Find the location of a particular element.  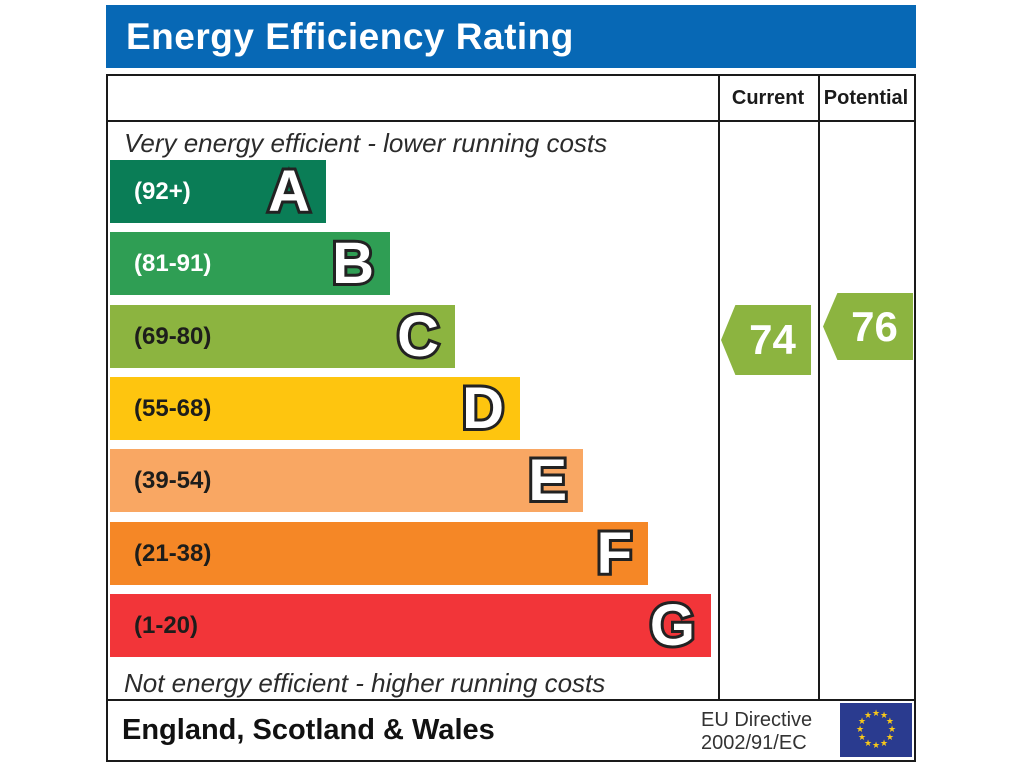

potential-column-divider is located at coordinates (819, 387).